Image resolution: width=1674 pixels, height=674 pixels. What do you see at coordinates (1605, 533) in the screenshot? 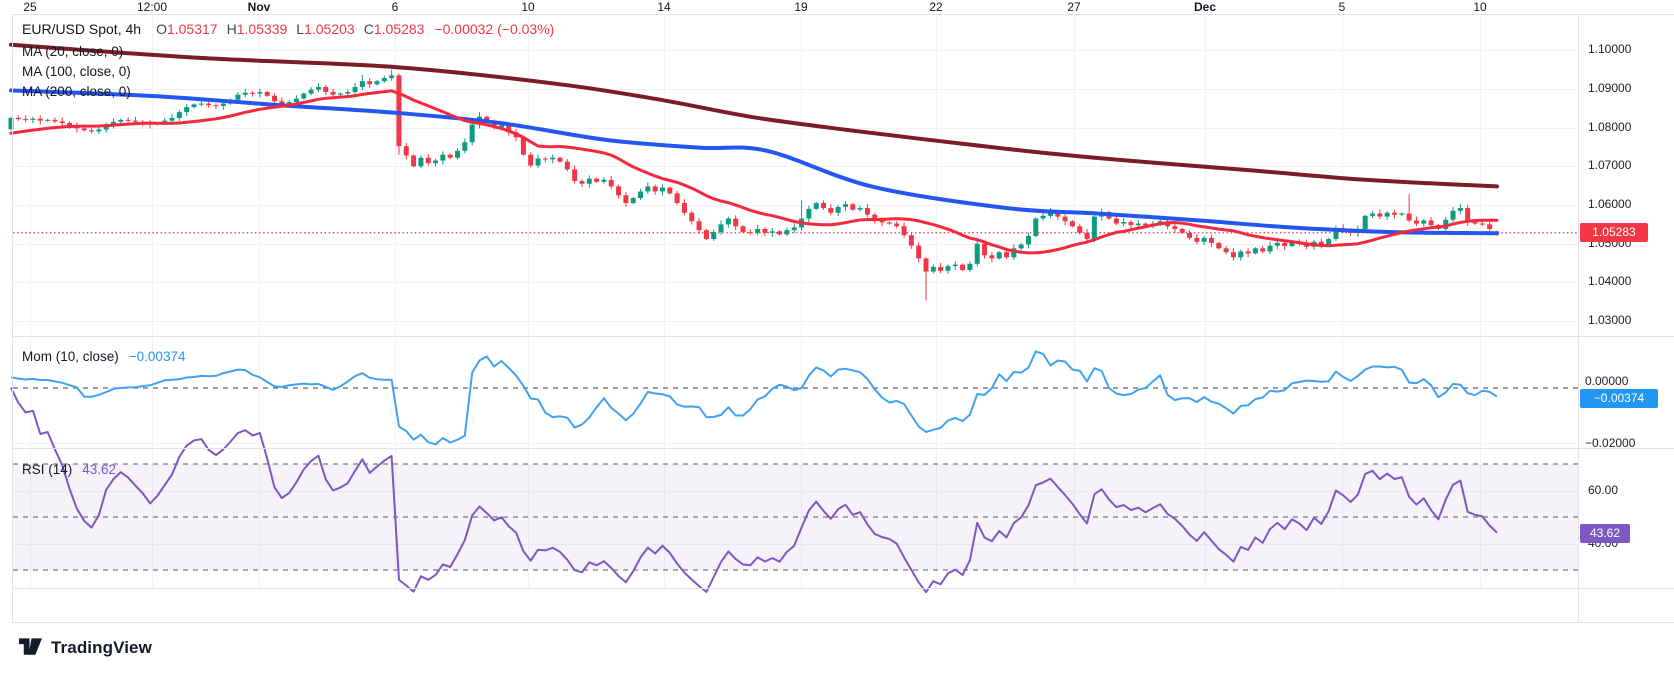
I see `rsi-value-badge: 43.62` at bounding box center [1605, 533].